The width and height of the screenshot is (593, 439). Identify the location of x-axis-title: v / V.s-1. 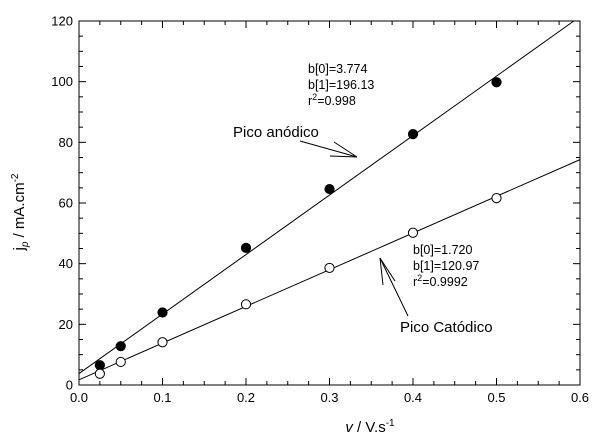
(370, 427).